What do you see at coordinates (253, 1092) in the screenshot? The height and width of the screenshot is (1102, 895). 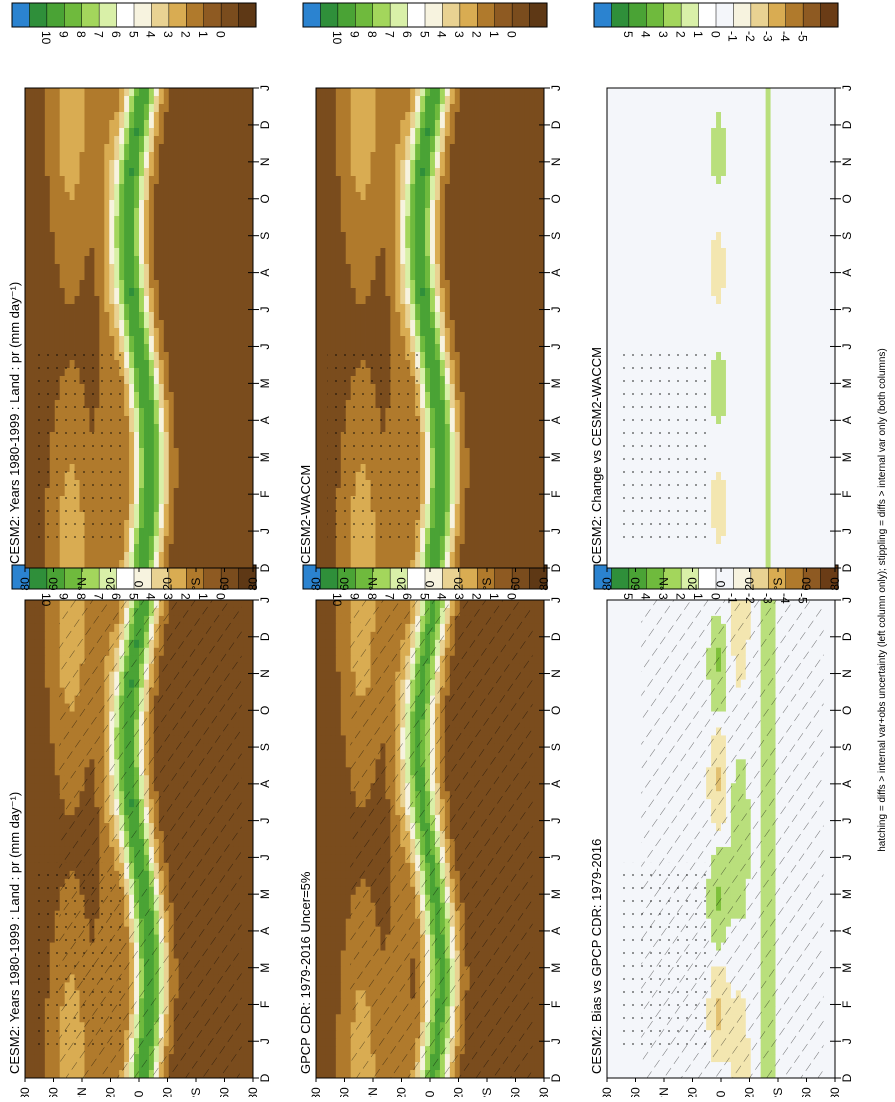 I see `y-tick-label: 80` at bounding box center [253, 1092].